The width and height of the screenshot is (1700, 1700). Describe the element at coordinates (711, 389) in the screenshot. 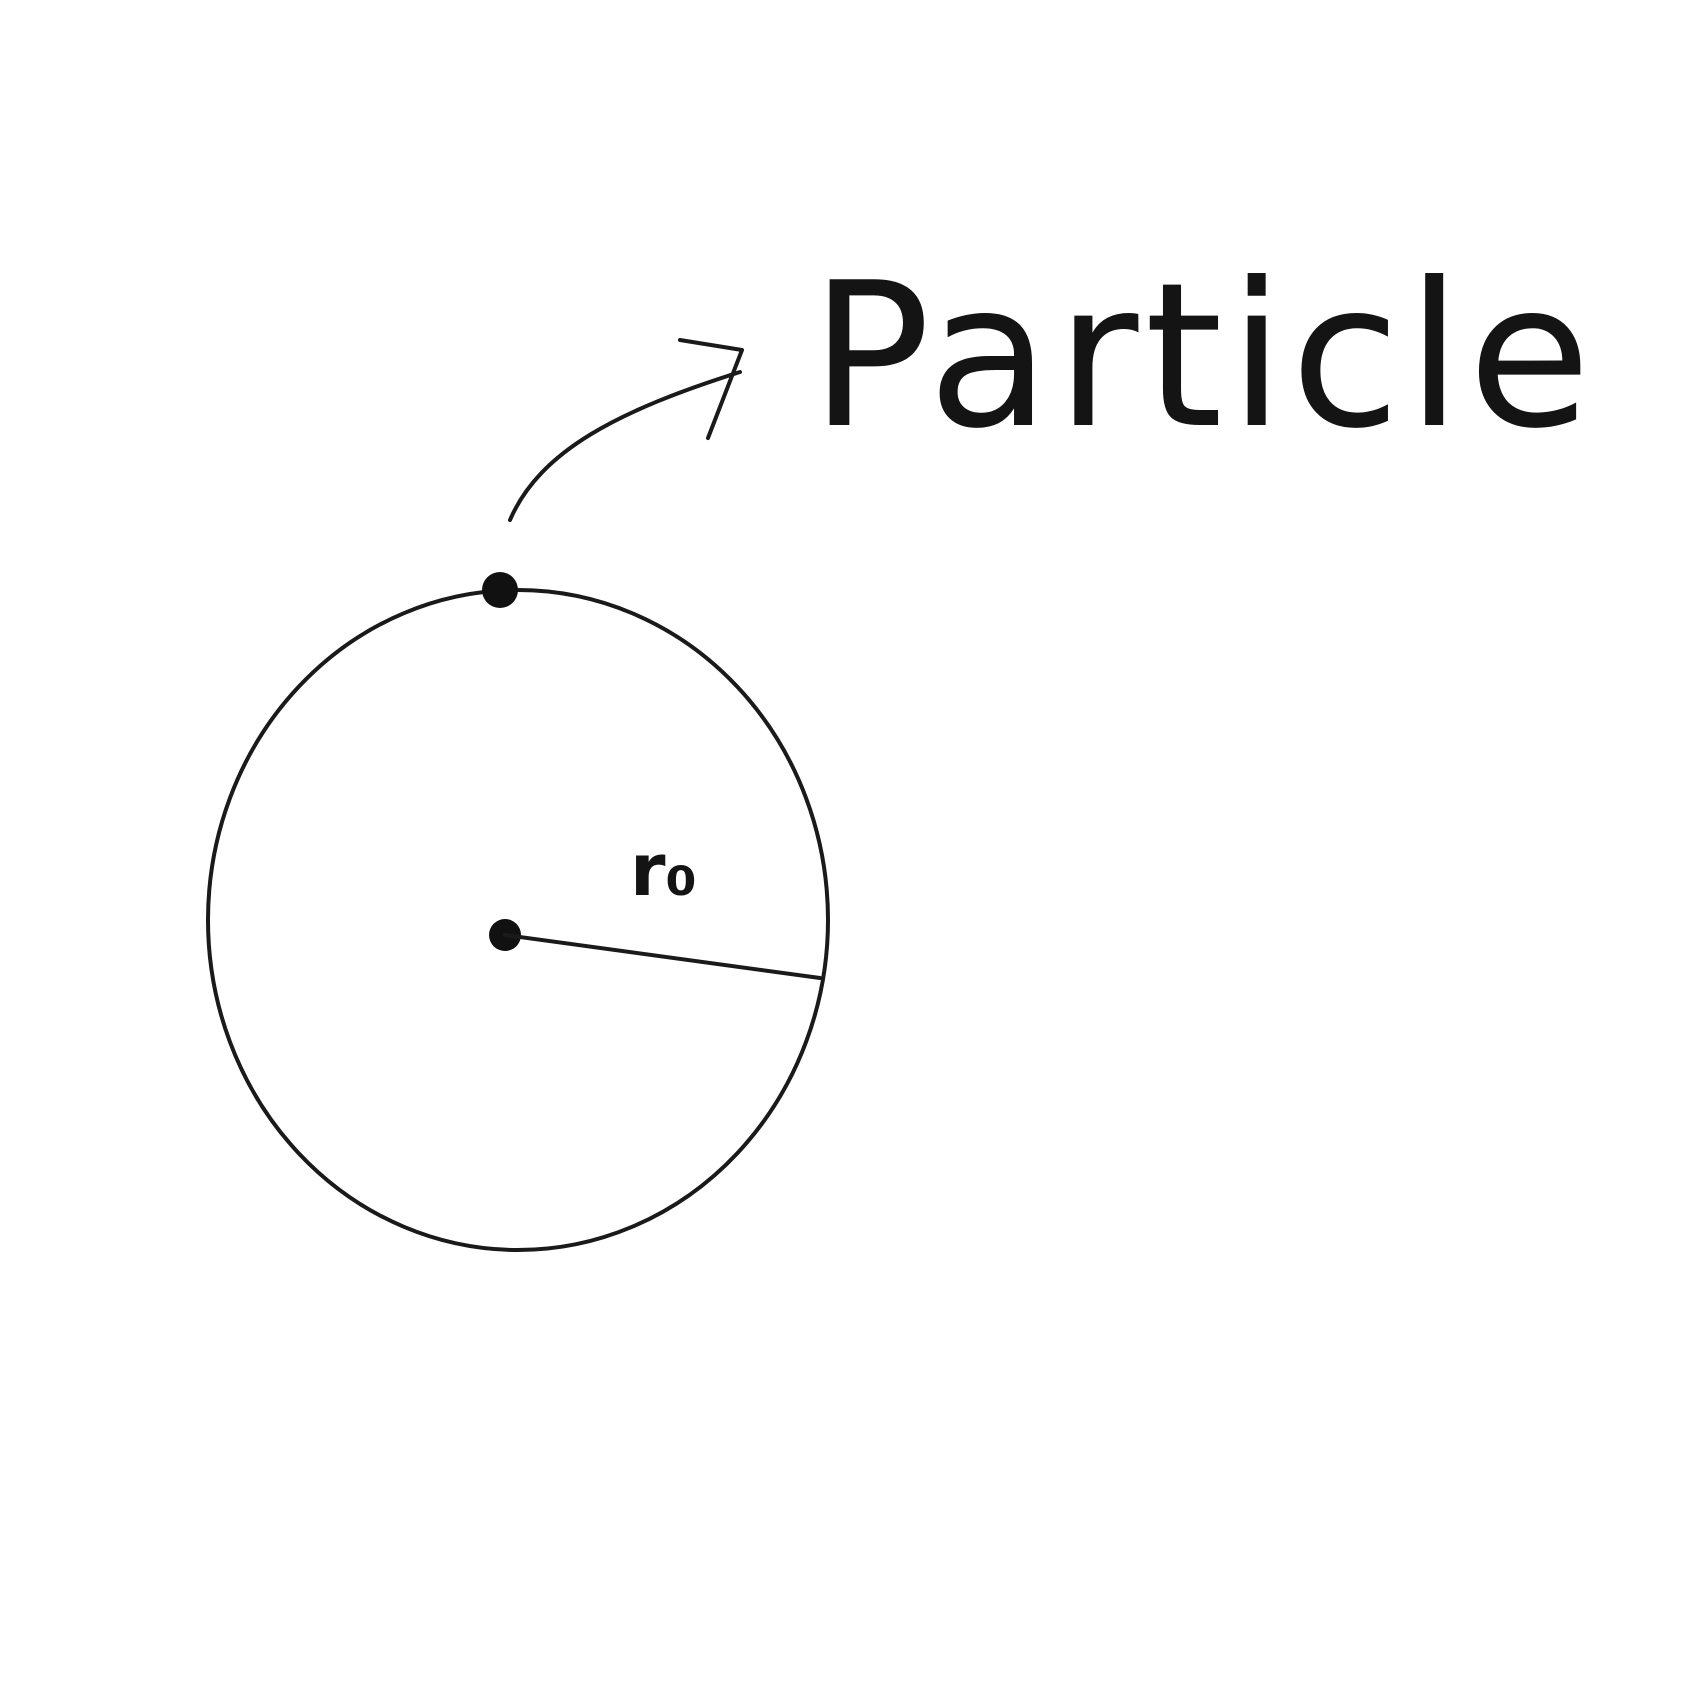

I see `arrowhead` at that location.